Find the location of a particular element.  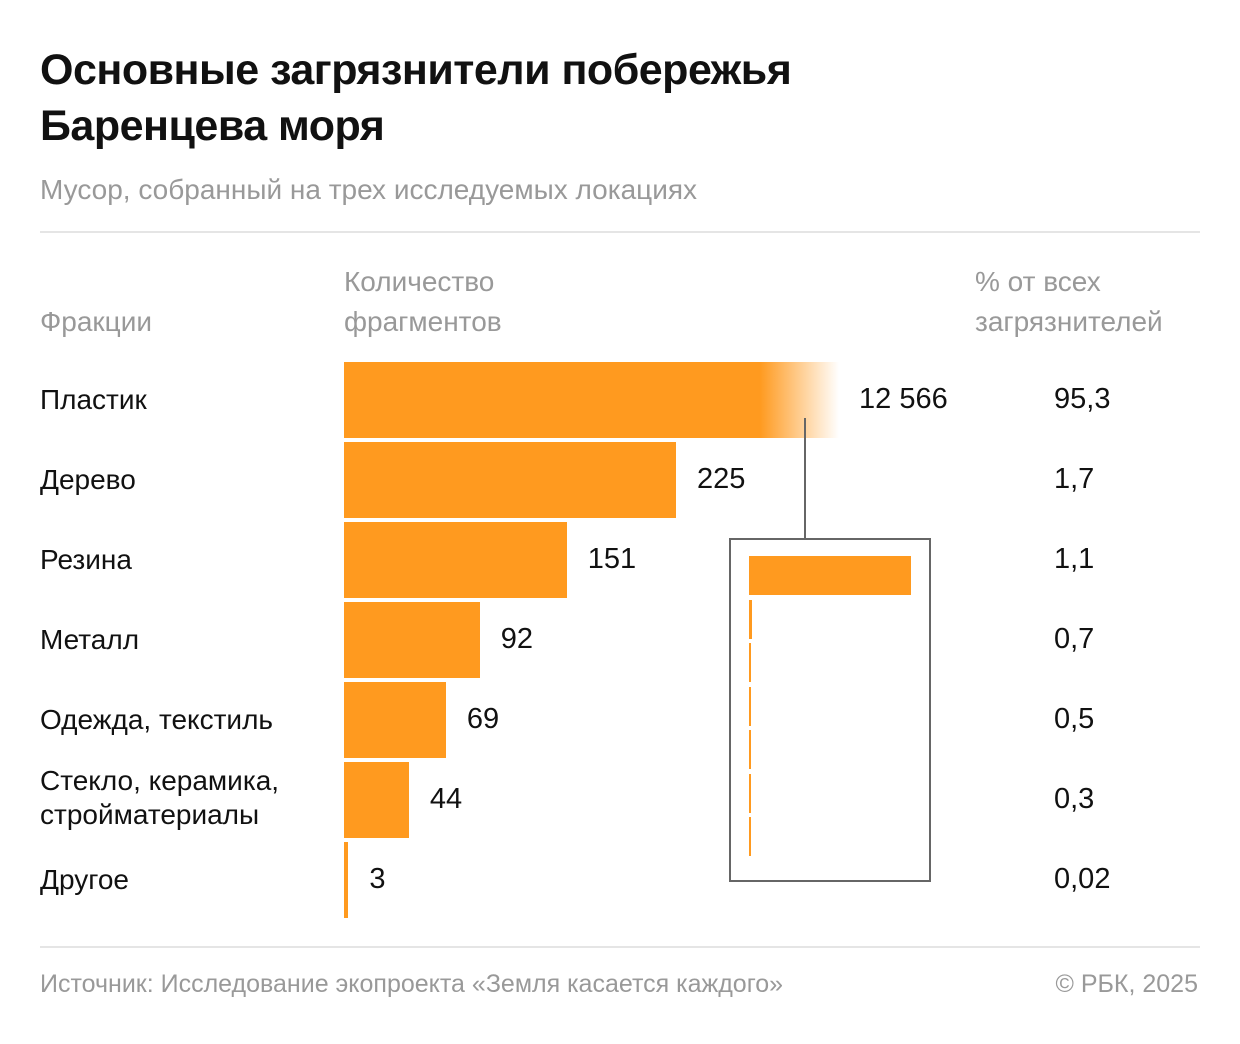

percent-label: 0,7 is located at coordinates (1074, 639).